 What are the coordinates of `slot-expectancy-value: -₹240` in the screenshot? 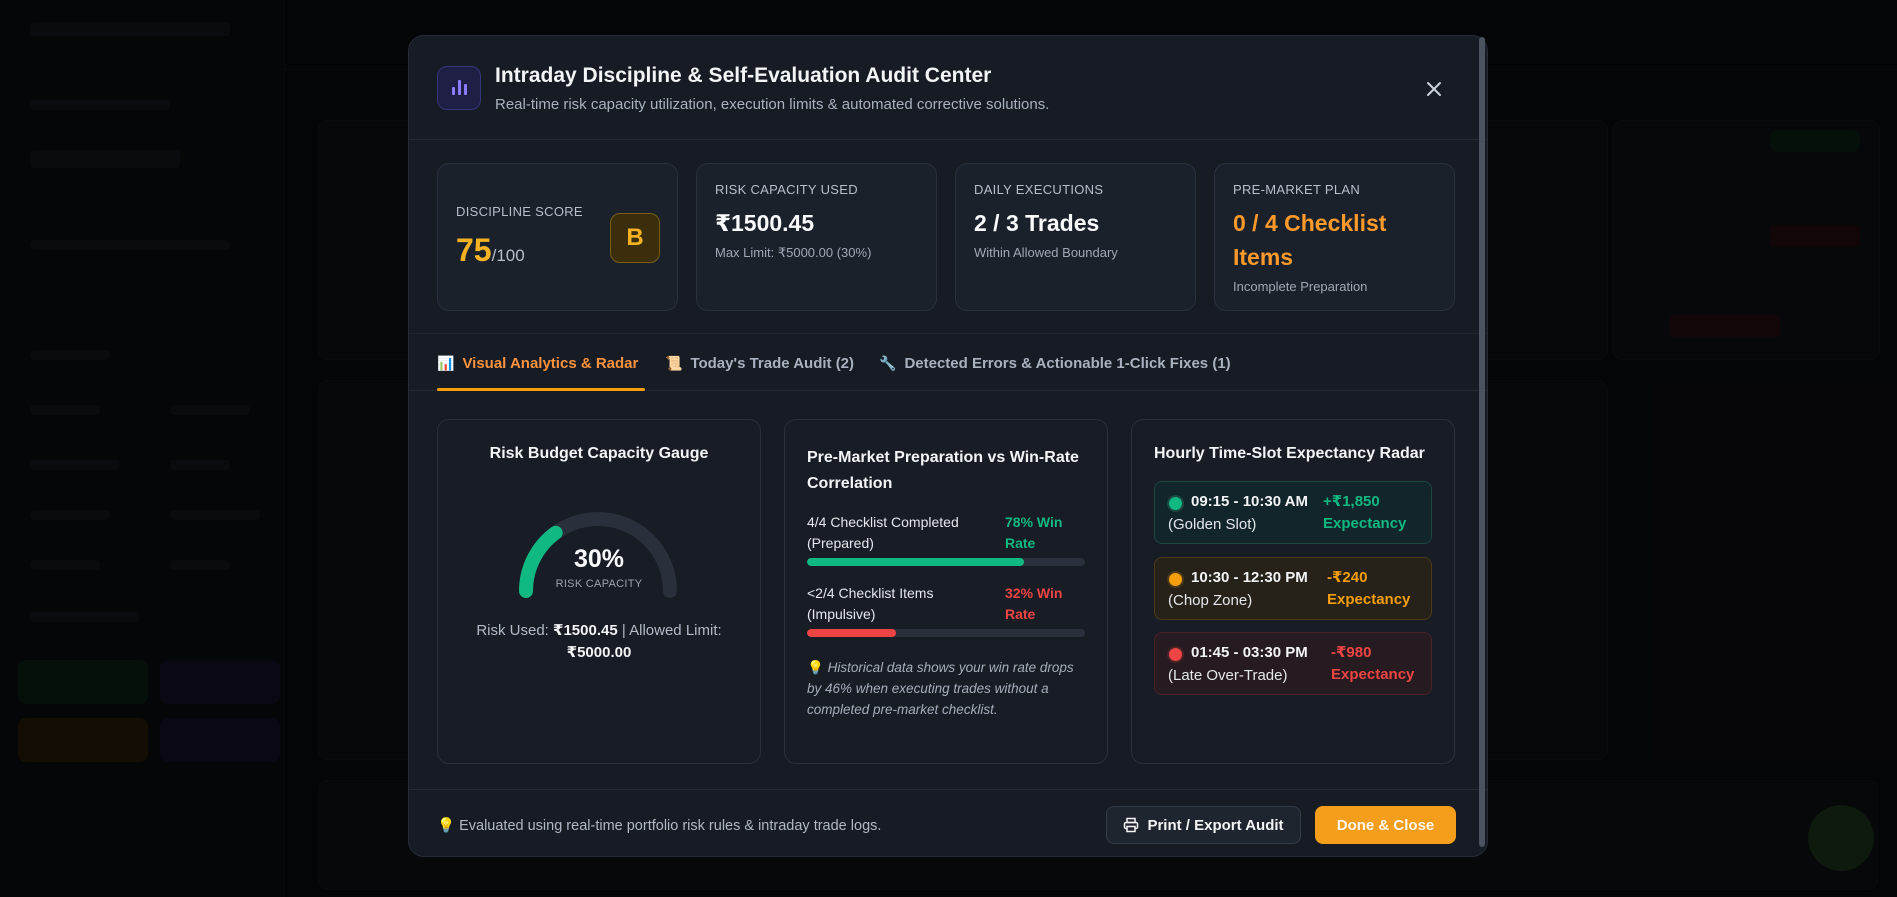 It's located at (1347, 577).